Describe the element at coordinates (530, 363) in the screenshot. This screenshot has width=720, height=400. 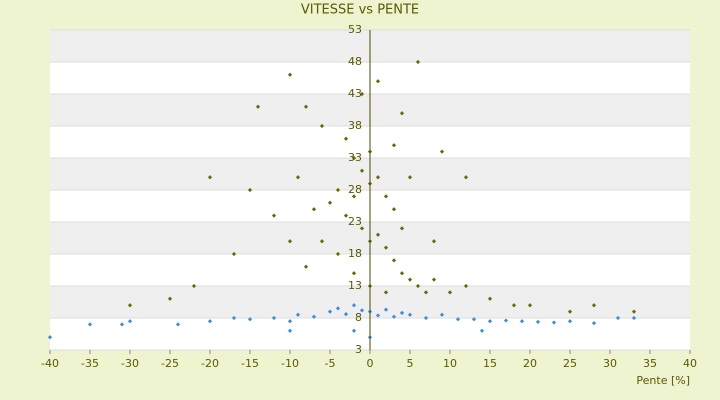
I see `x-tick-label: 20` at that location.